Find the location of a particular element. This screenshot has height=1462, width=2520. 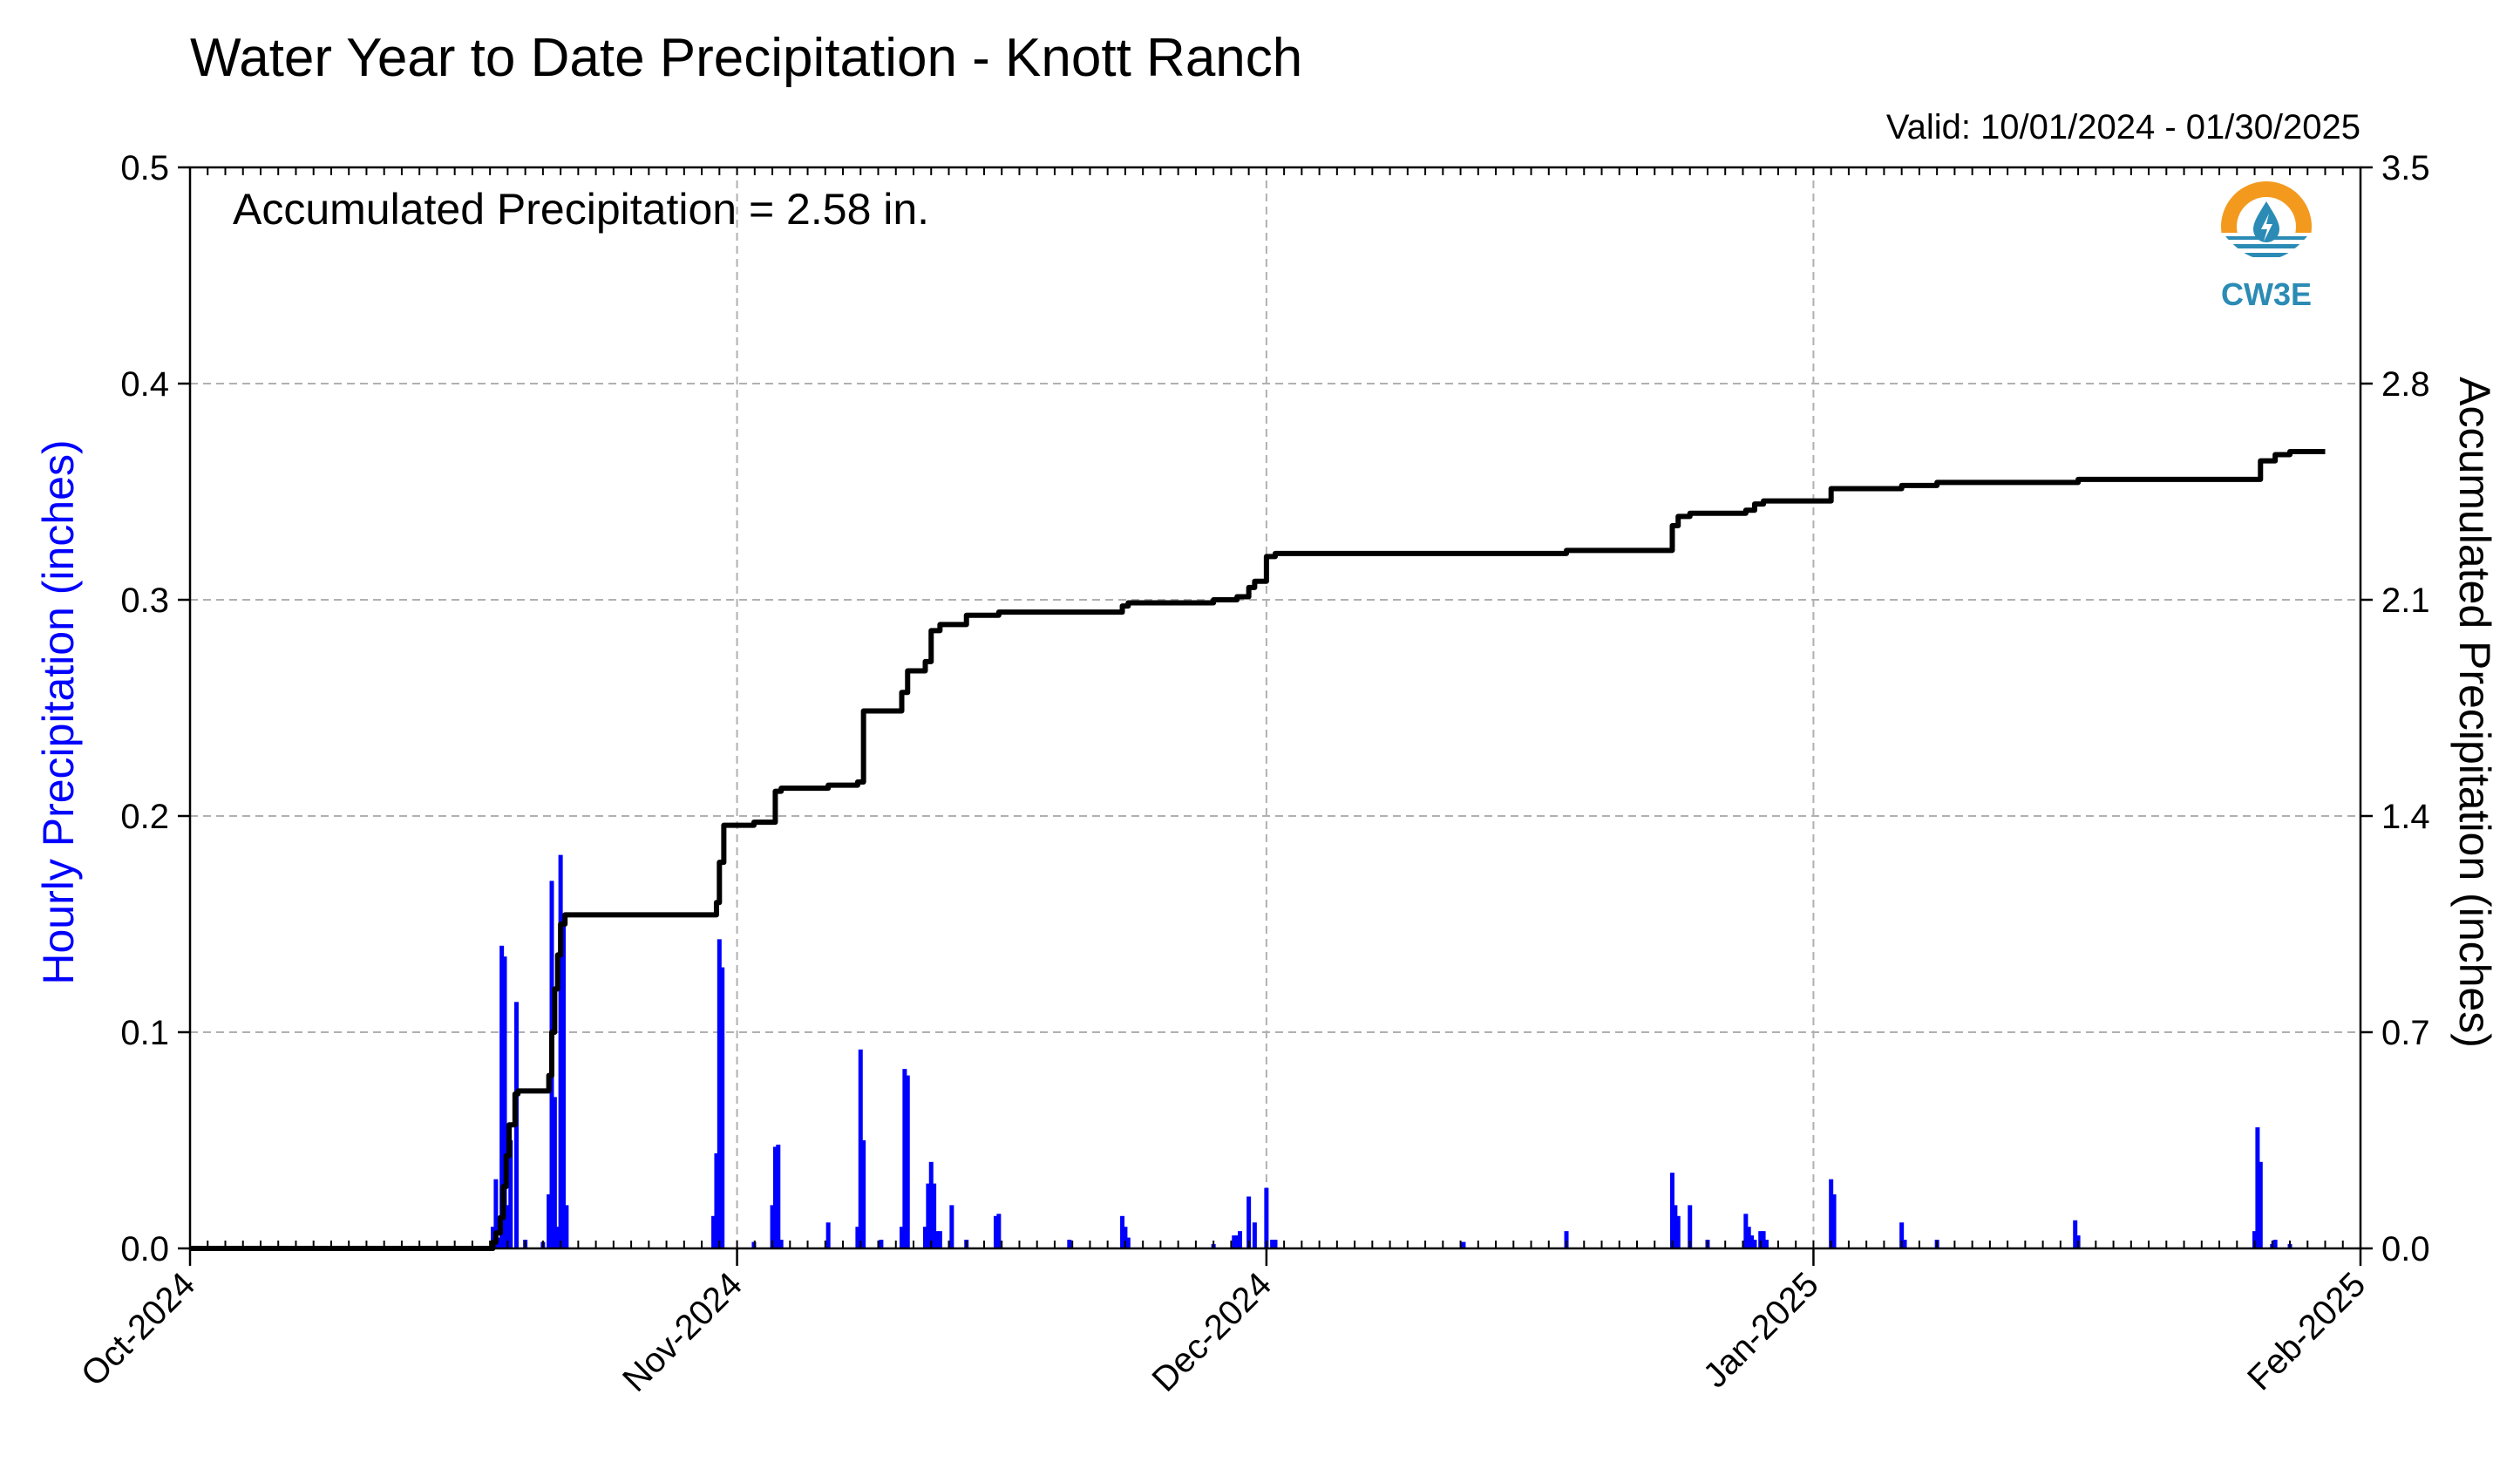

right-axis-label: Accumulated Precipitation (inches) is located at coordinates (2474, 712).